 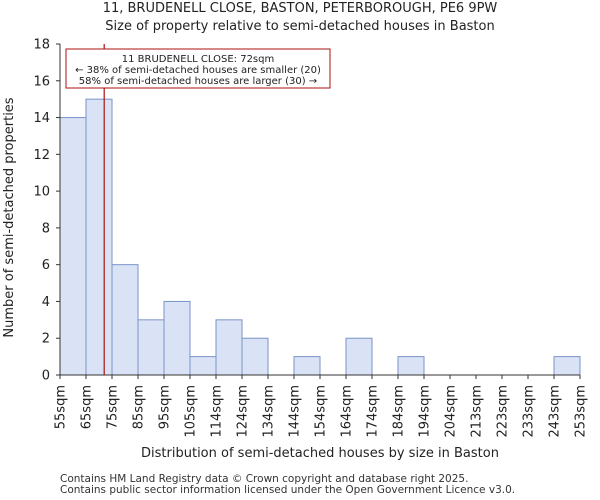 I want to click on bar-55sqm, so click(x=73, y=246).